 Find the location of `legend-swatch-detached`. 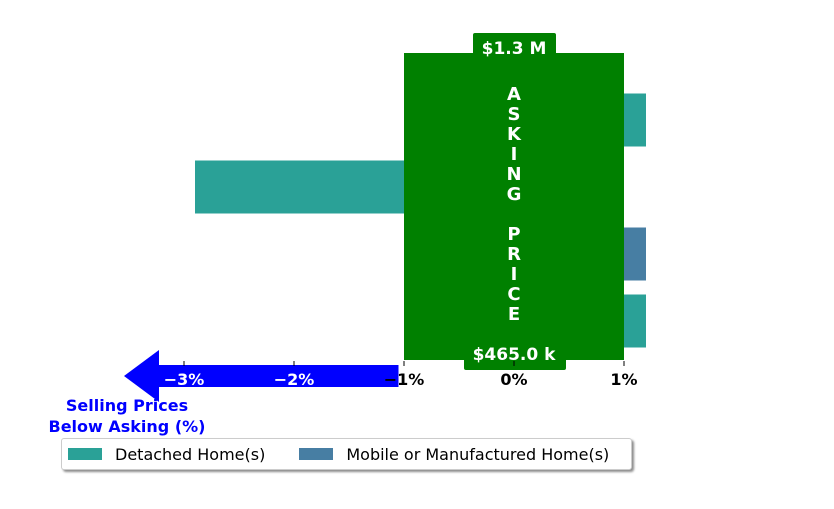

legend-swatch-detached is located at coordinates (85, 454).